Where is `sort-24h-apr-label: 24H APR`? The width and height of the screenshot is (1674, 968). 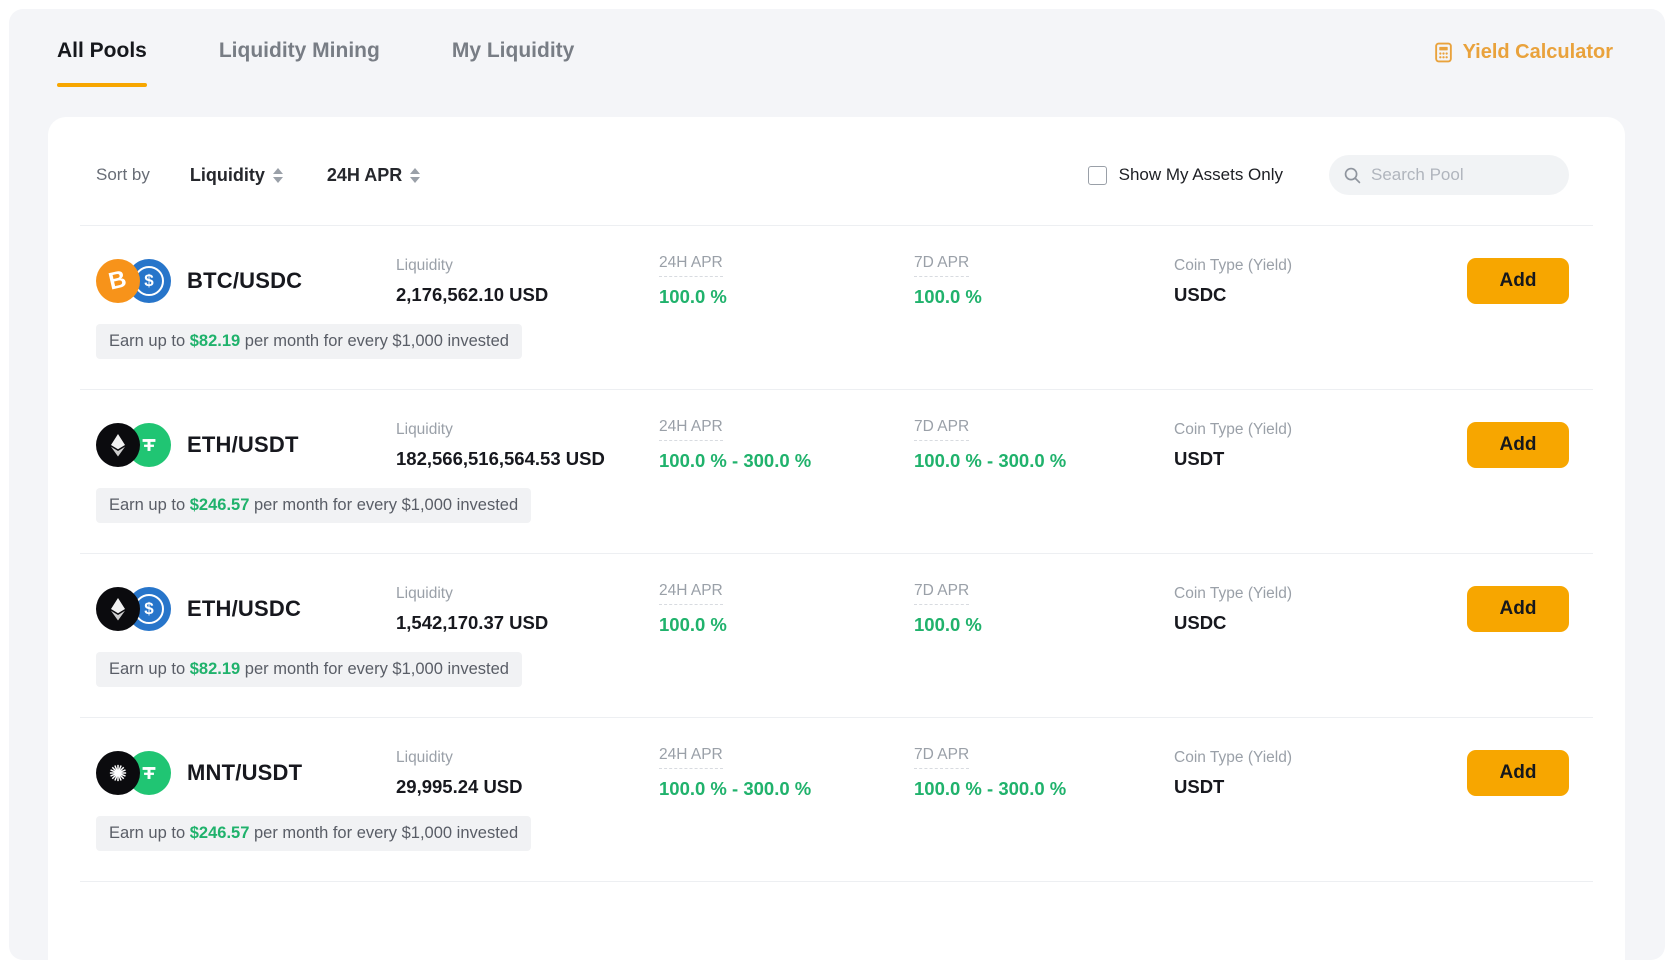
sort-24h-apr-label: 24H APR is located at coordinates (364, 174).